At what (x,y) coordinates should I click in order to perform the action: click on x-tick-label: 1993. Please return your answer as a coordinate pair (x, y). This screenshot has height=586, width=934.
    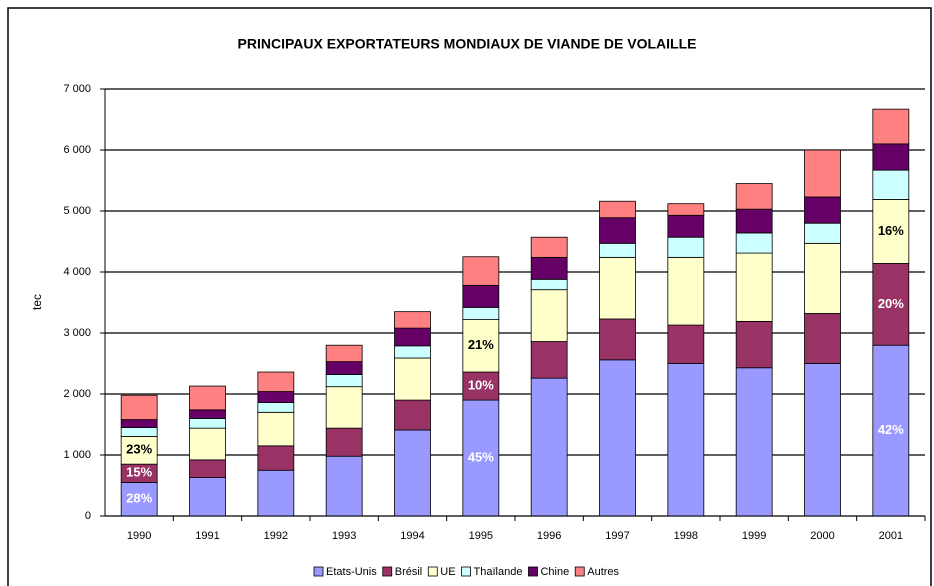
    Looking at the image, I should click on (344, 536).